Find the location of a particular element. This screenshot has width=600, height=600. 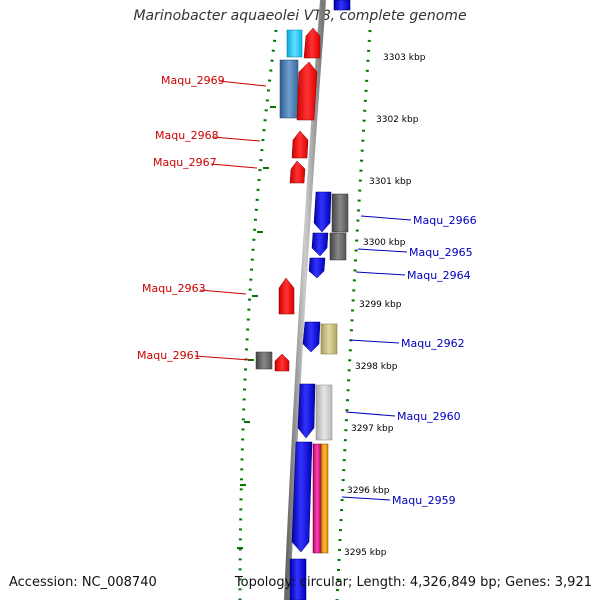

gene-fragment-top is located at coordinates (342, 5).